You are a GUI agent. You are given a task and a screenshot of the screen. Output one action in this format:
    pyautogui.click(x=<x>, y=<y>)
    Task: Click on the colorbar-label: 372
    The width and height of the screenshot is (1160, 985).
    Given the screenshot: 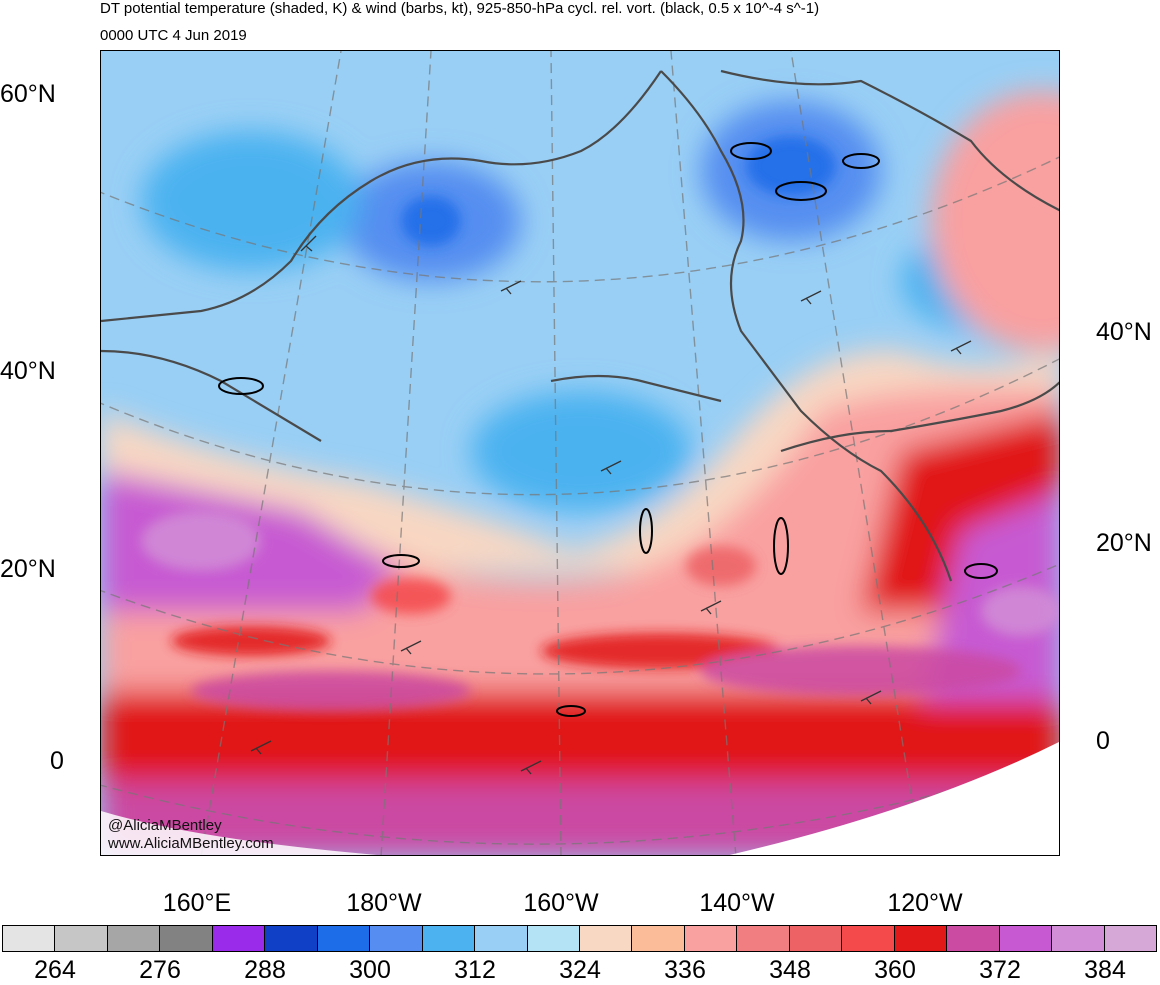 What is the action you would take?
    pyautogui.click(x=1000, y=970)
    